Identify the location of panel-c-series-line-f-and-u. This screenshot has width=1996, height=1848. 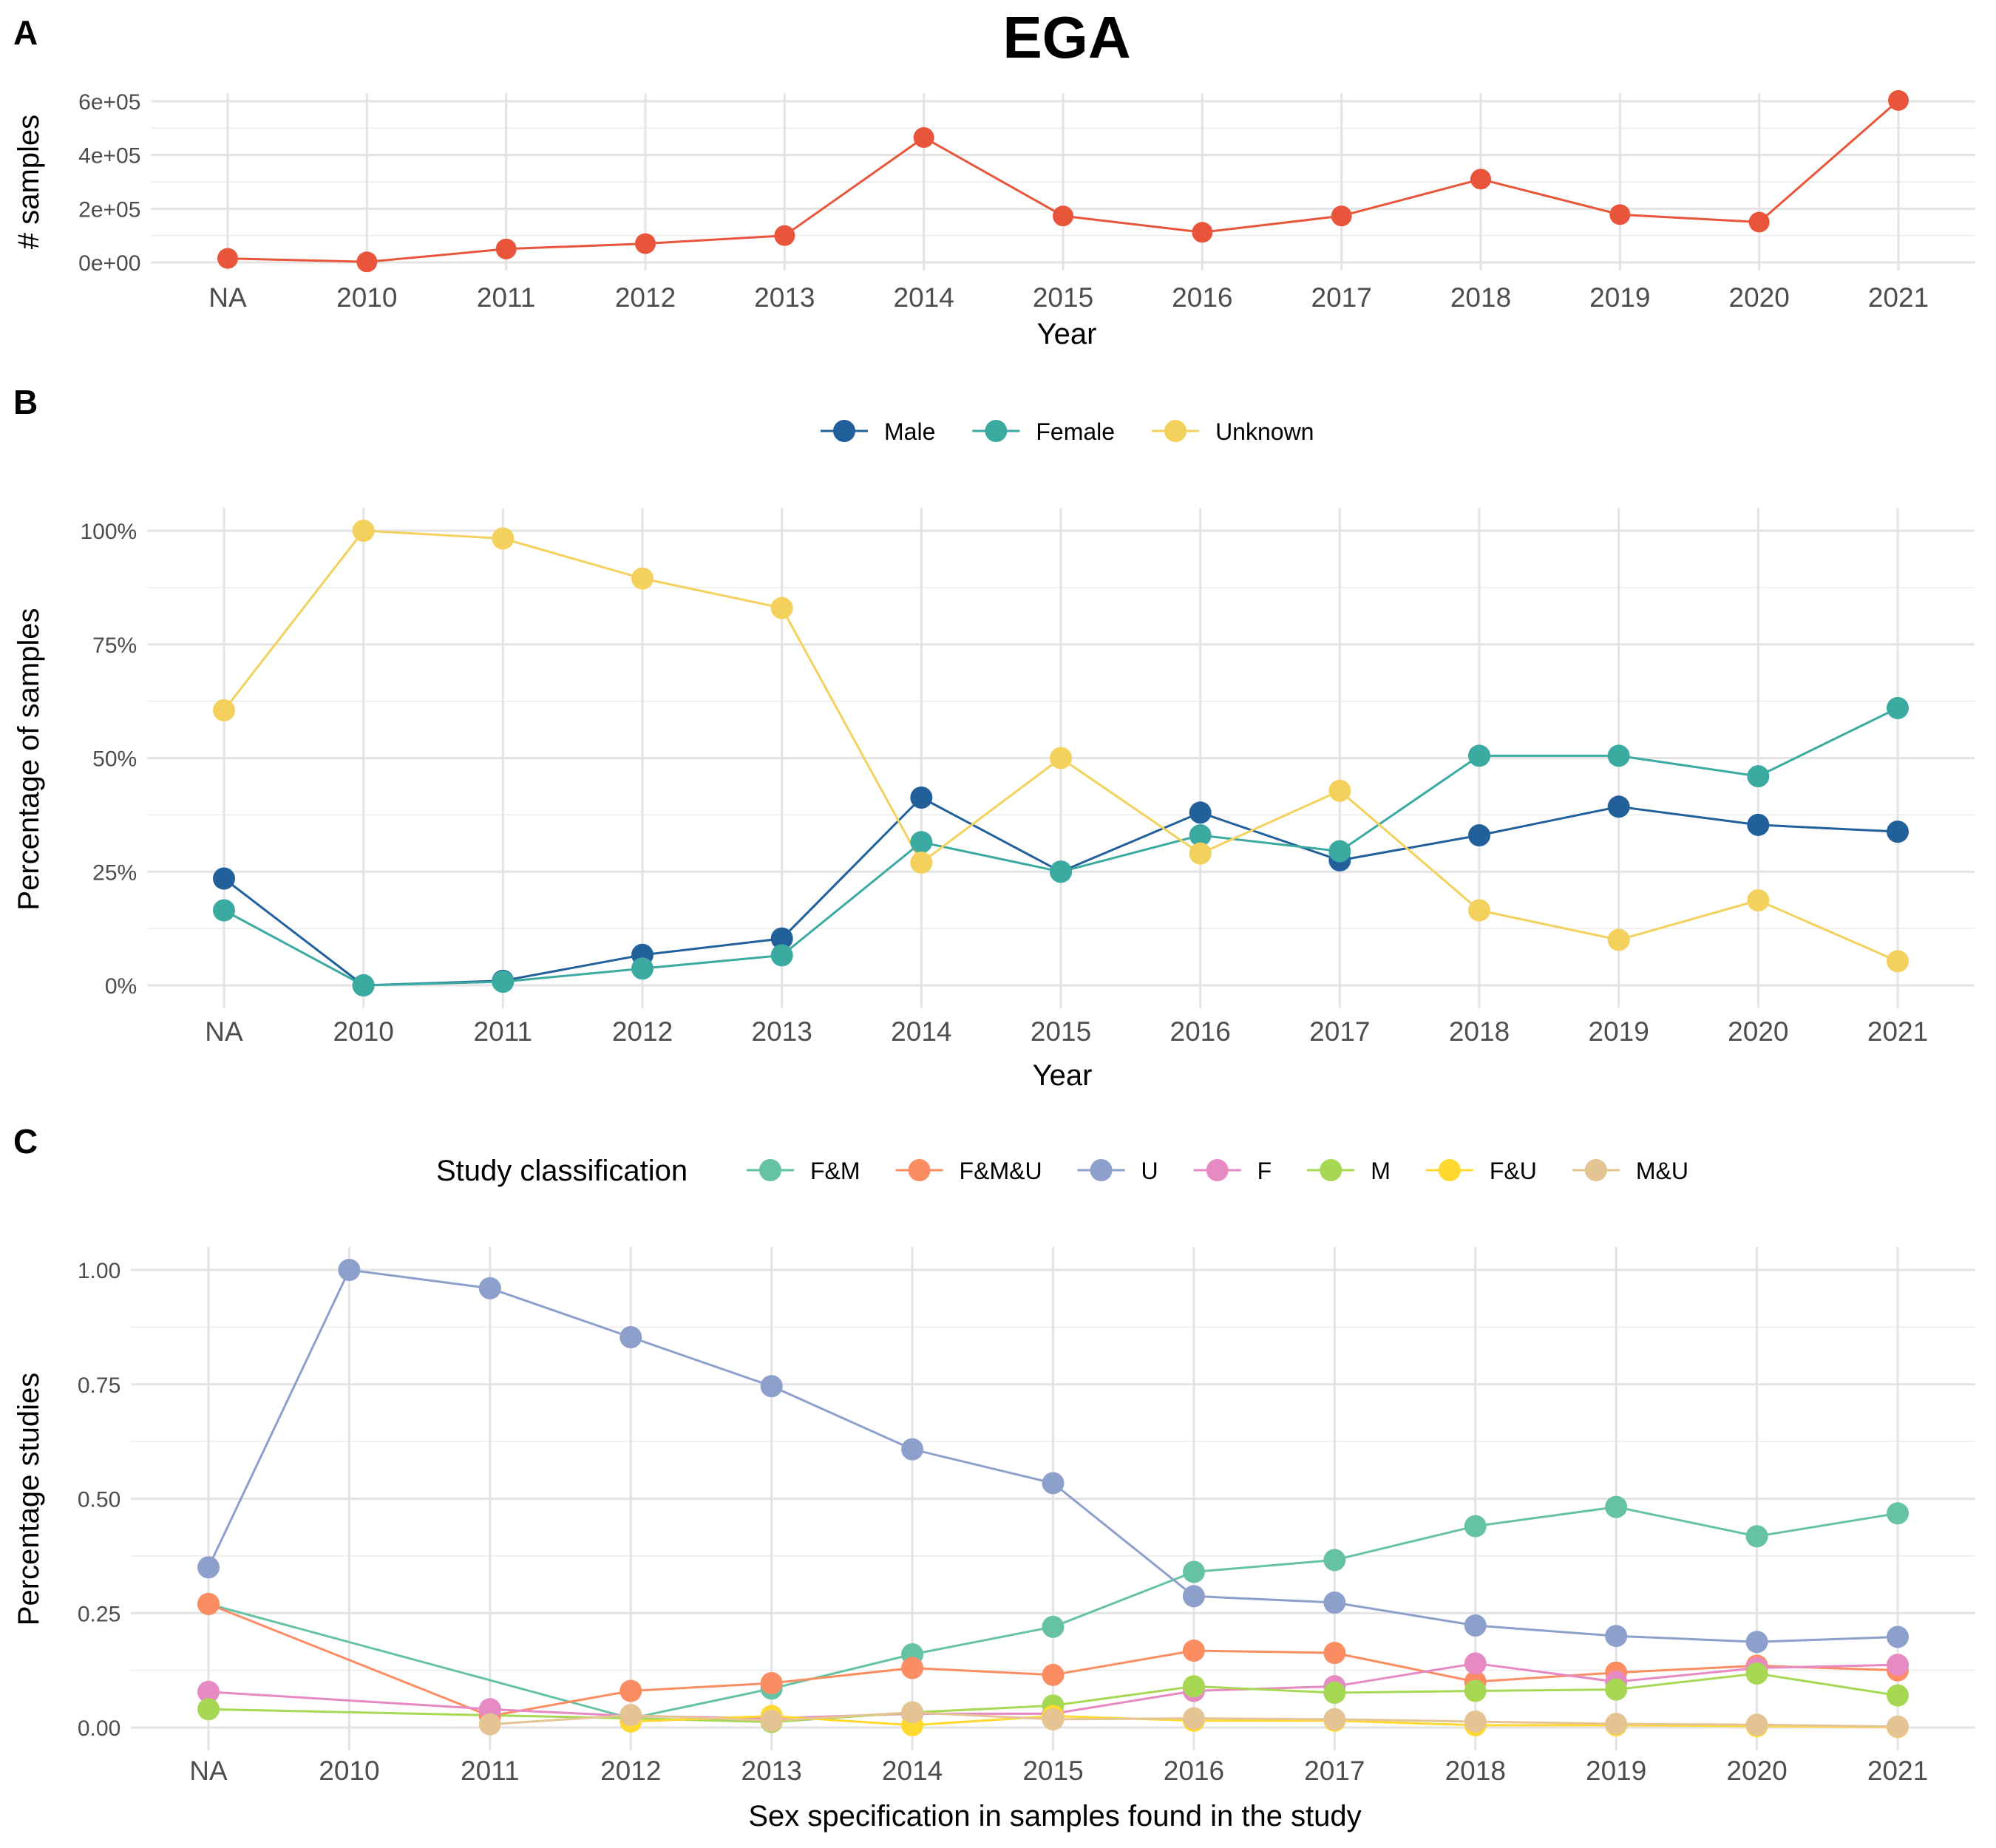
(1264, 1721).